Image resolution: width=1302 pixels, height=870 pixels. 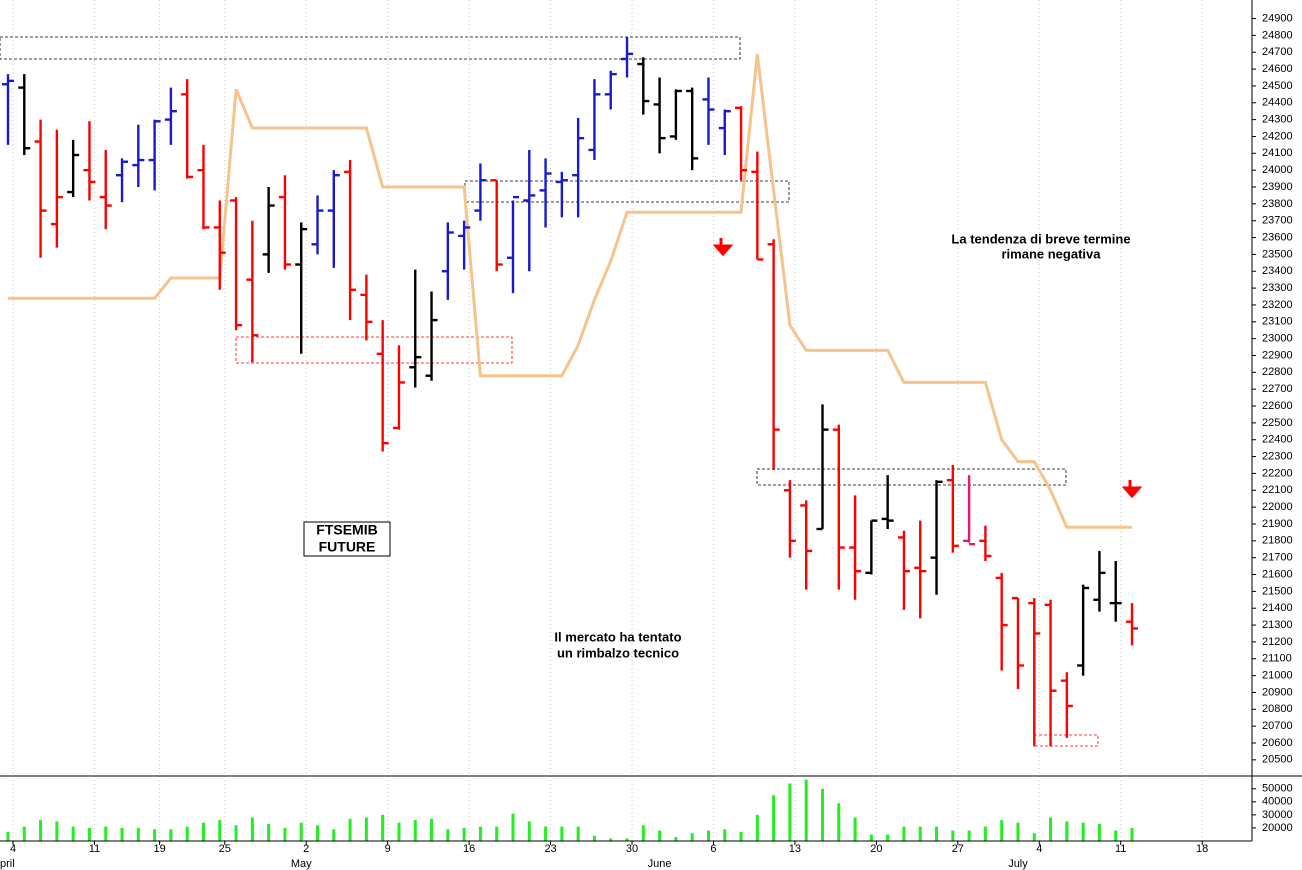 What do you see at coordinates (1202, 849) in the screenshot?
I see `x-tick-label: 18` at bounding box center [1202, 849].